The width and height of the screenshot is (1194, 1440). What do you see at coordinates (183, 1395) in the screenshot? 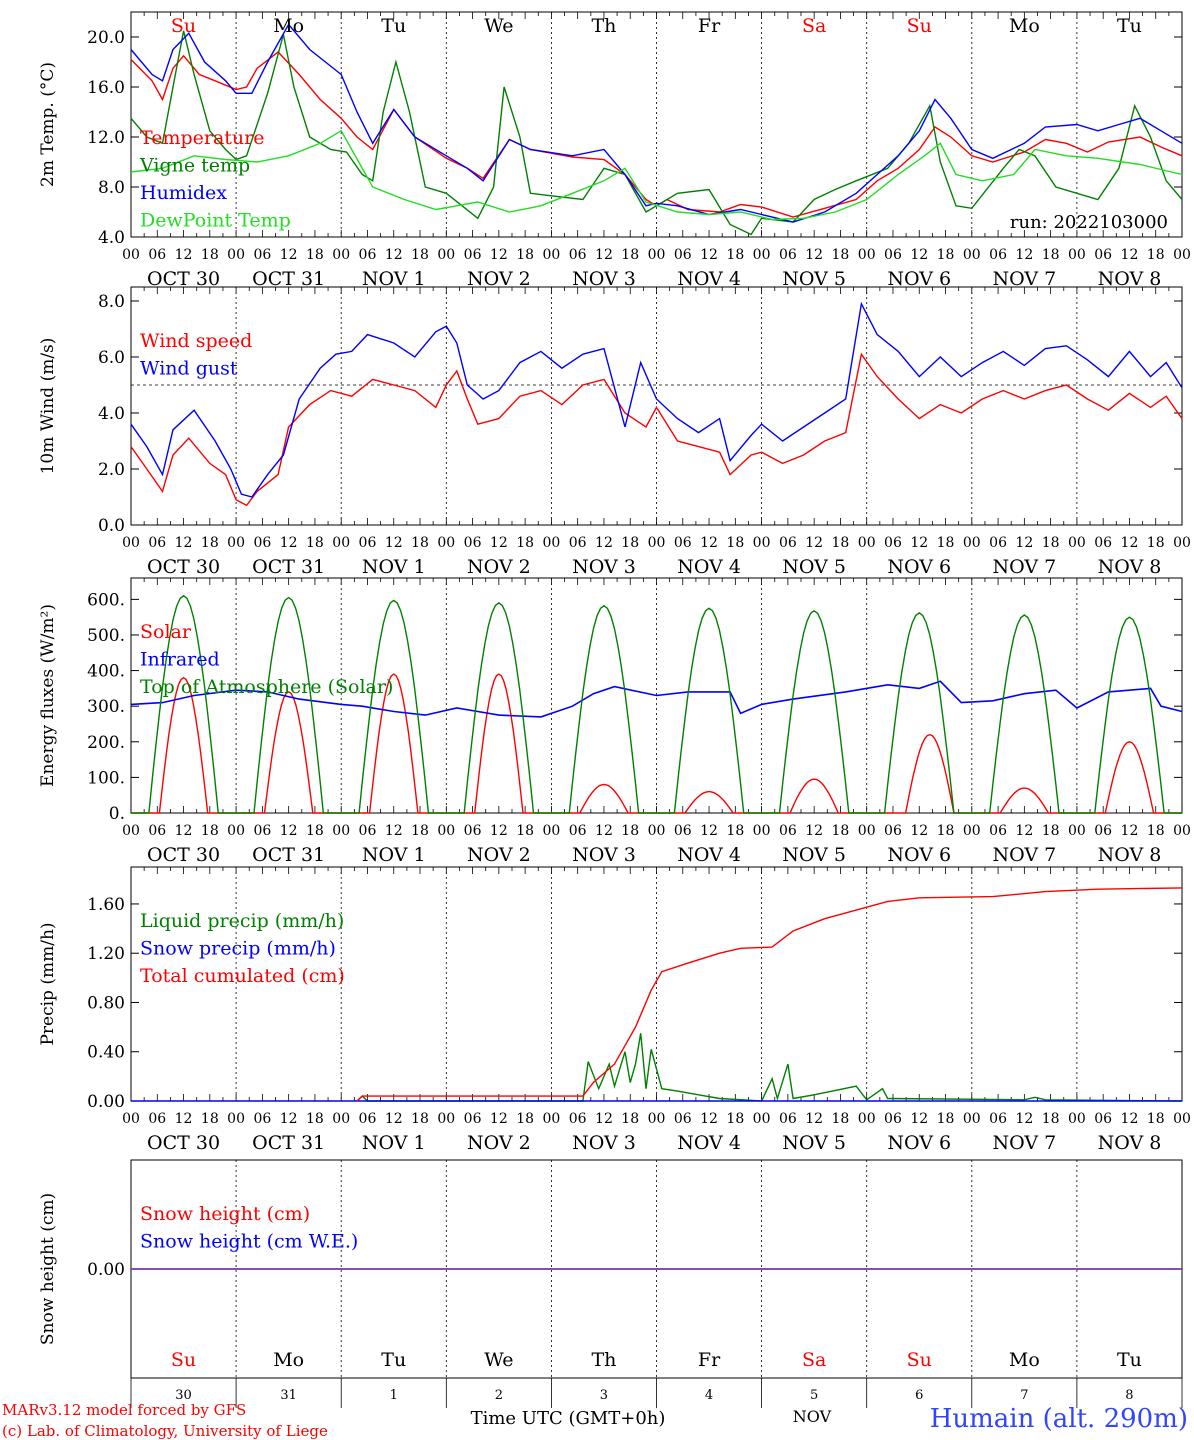
I see `day-number-label: 30` at bounding box center [183, 1395].